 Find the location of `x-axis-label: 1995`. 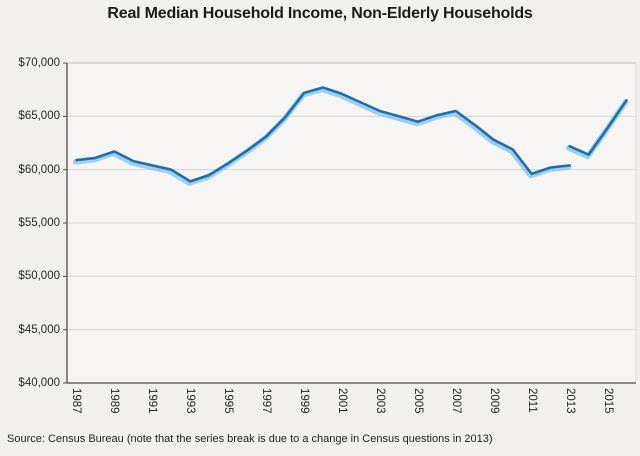

x-axis-label: 1995 is located at coordinates (228, 401).